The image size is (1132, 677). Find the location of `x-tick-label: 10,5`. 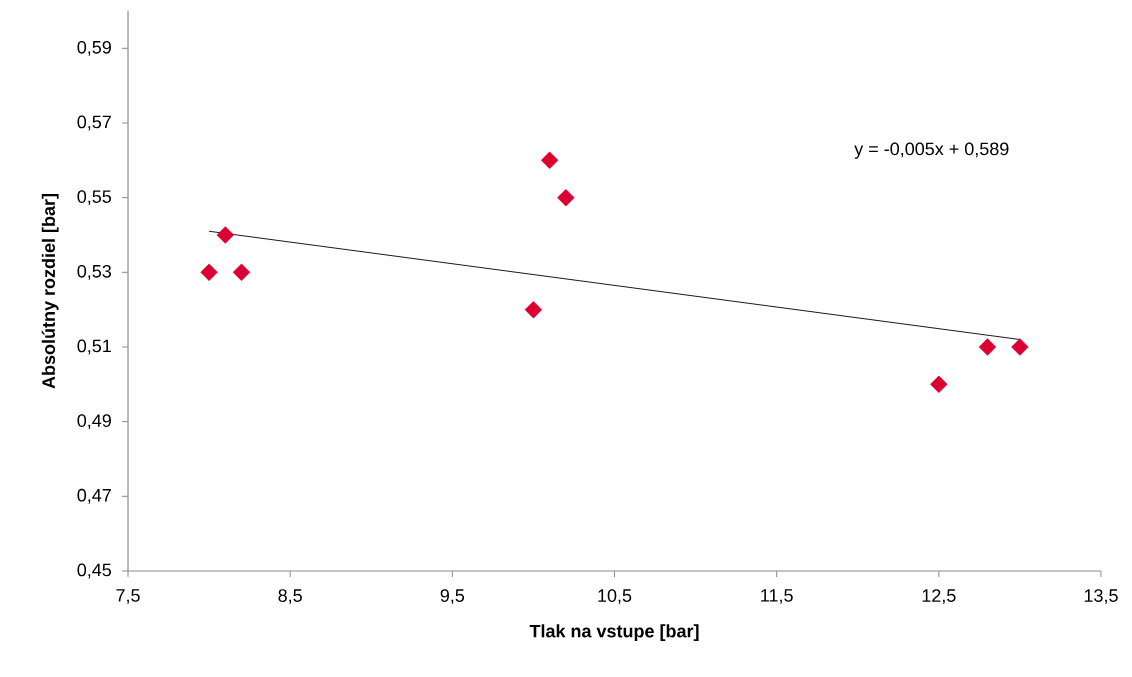

x-tick-label: 10,5 is located at coordinates (615, 597).